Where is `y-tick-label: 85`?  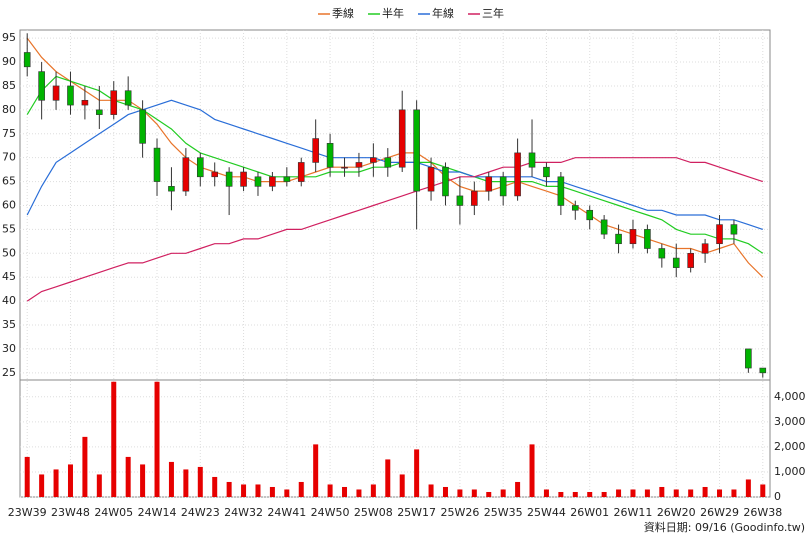
y-tick-label: 85 is located at coordinates (9, 85).